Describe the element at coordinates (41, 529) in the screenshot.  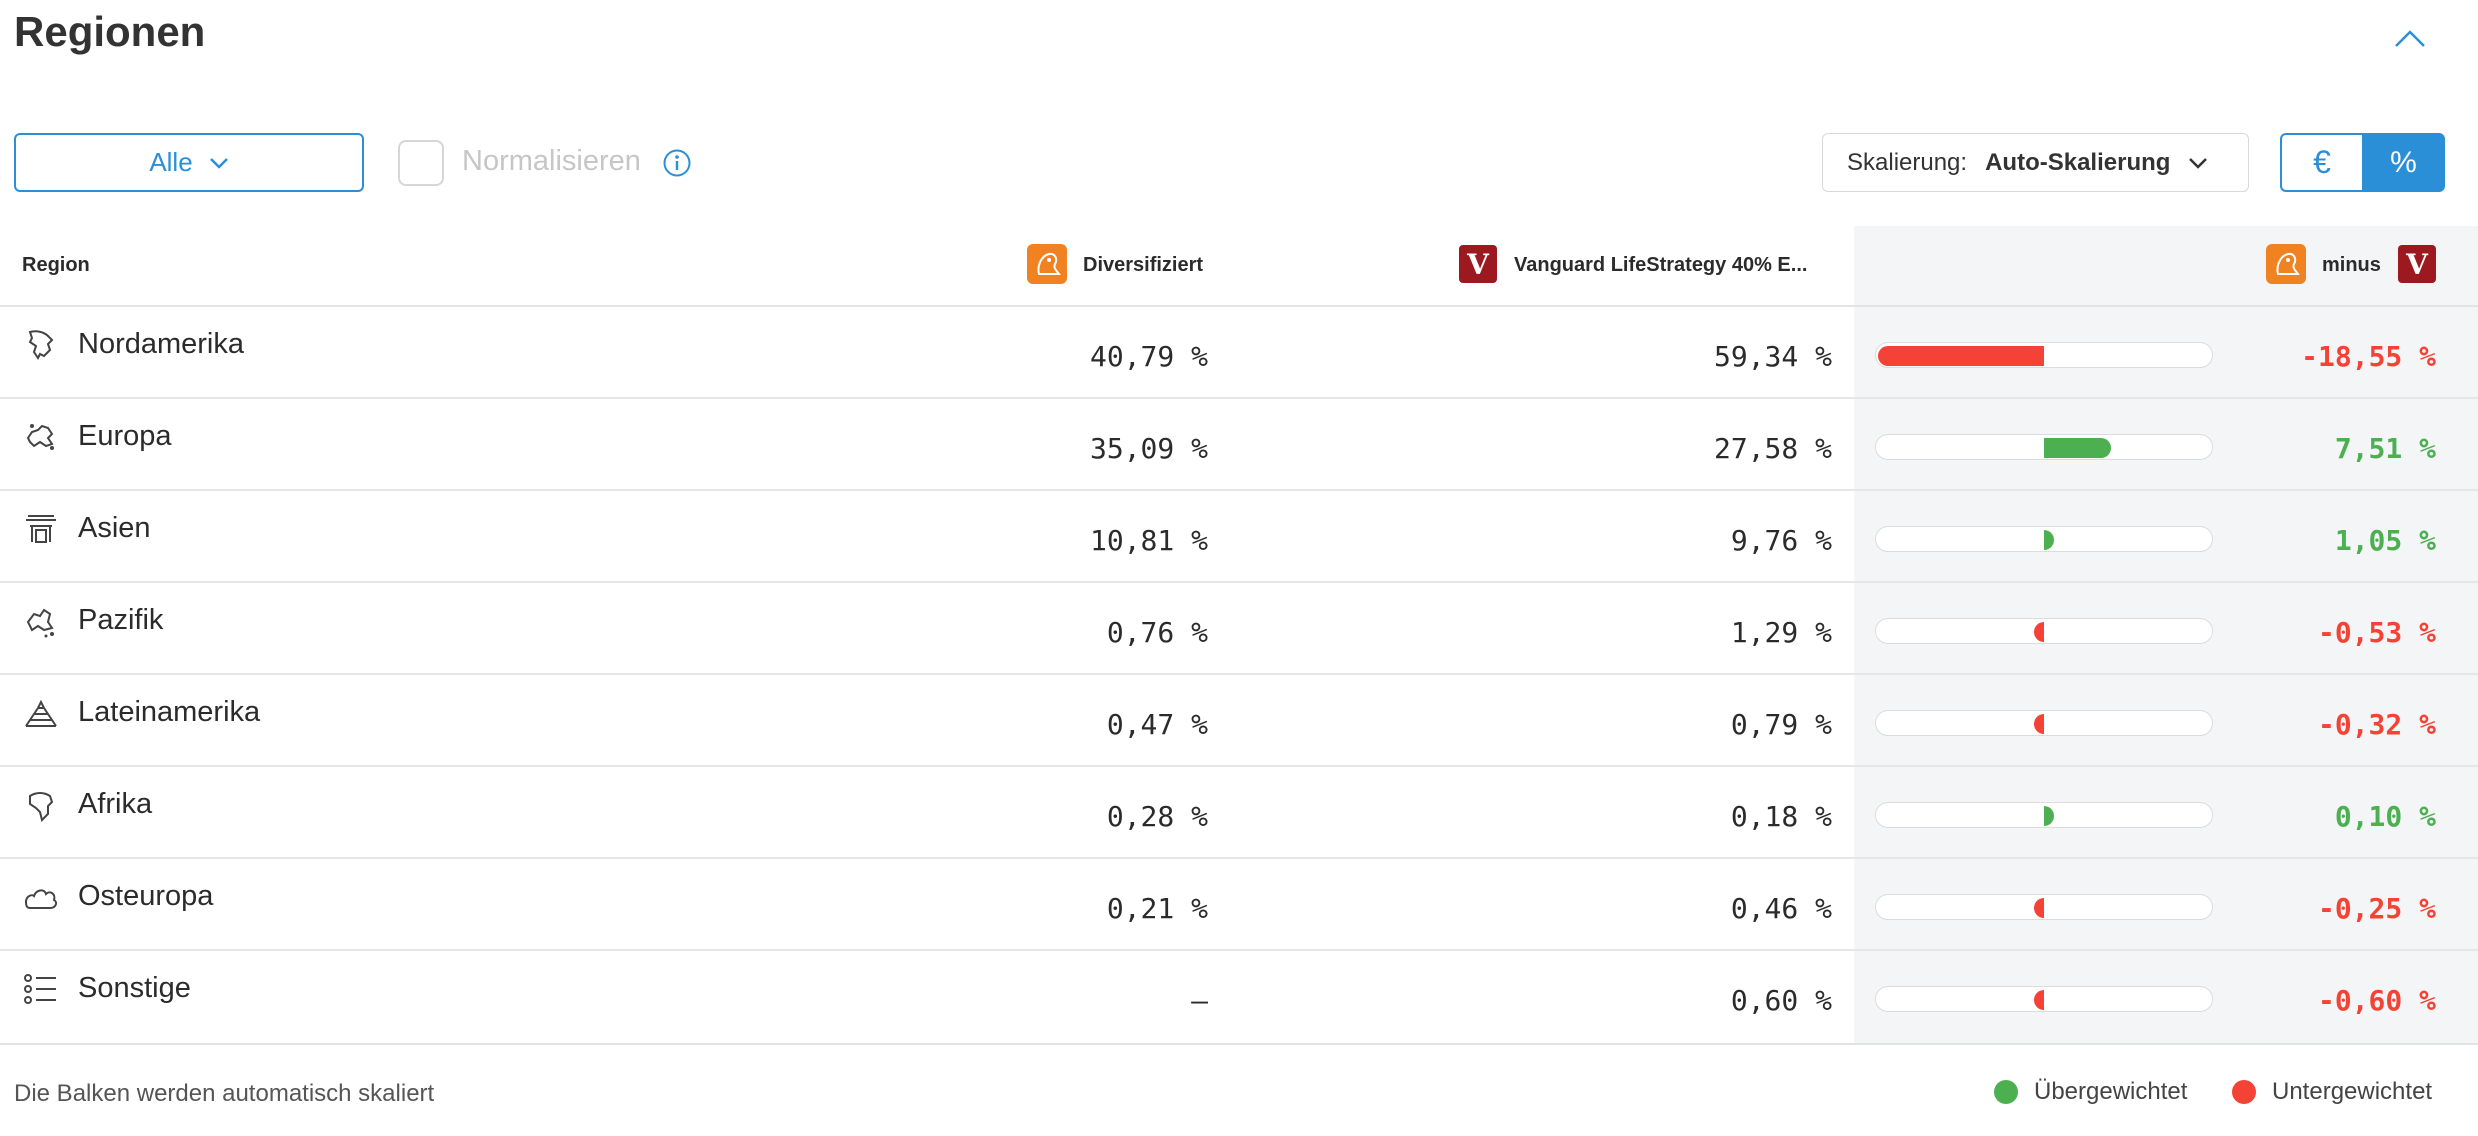
I see `asia-icon` at that location.